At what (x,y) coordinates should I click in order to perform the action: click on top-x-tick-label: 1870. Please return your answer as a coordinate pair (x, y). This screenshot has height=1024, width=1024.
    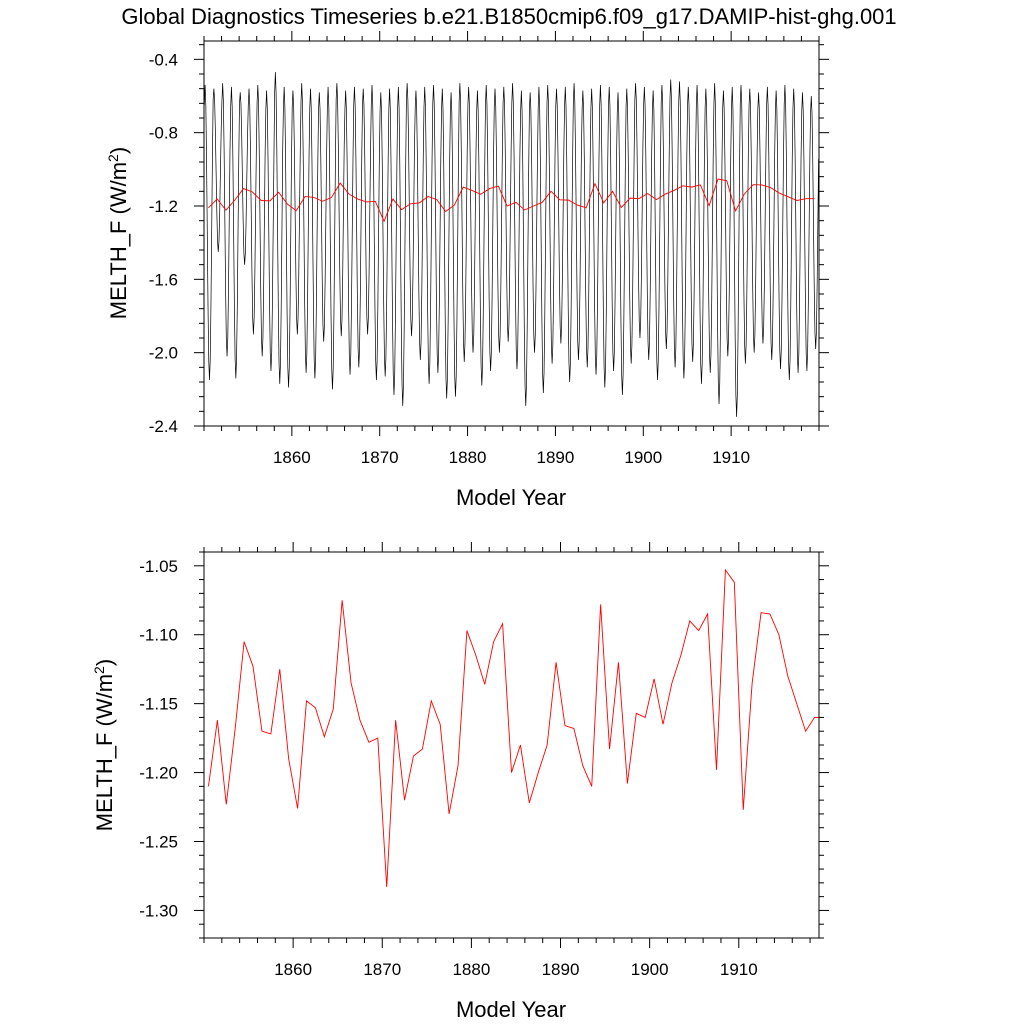
    Looking at the image, I should click on (380, 457).